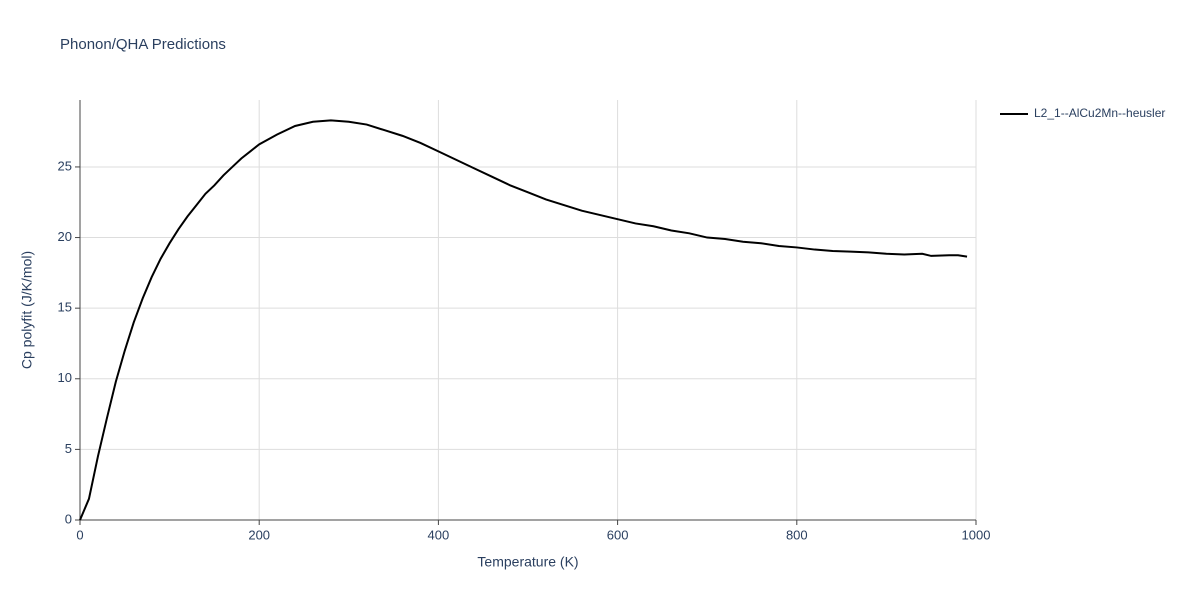 This screenshot has height=600, width=1200. I want to click on y-tick-label: 15, so click(65, 307).